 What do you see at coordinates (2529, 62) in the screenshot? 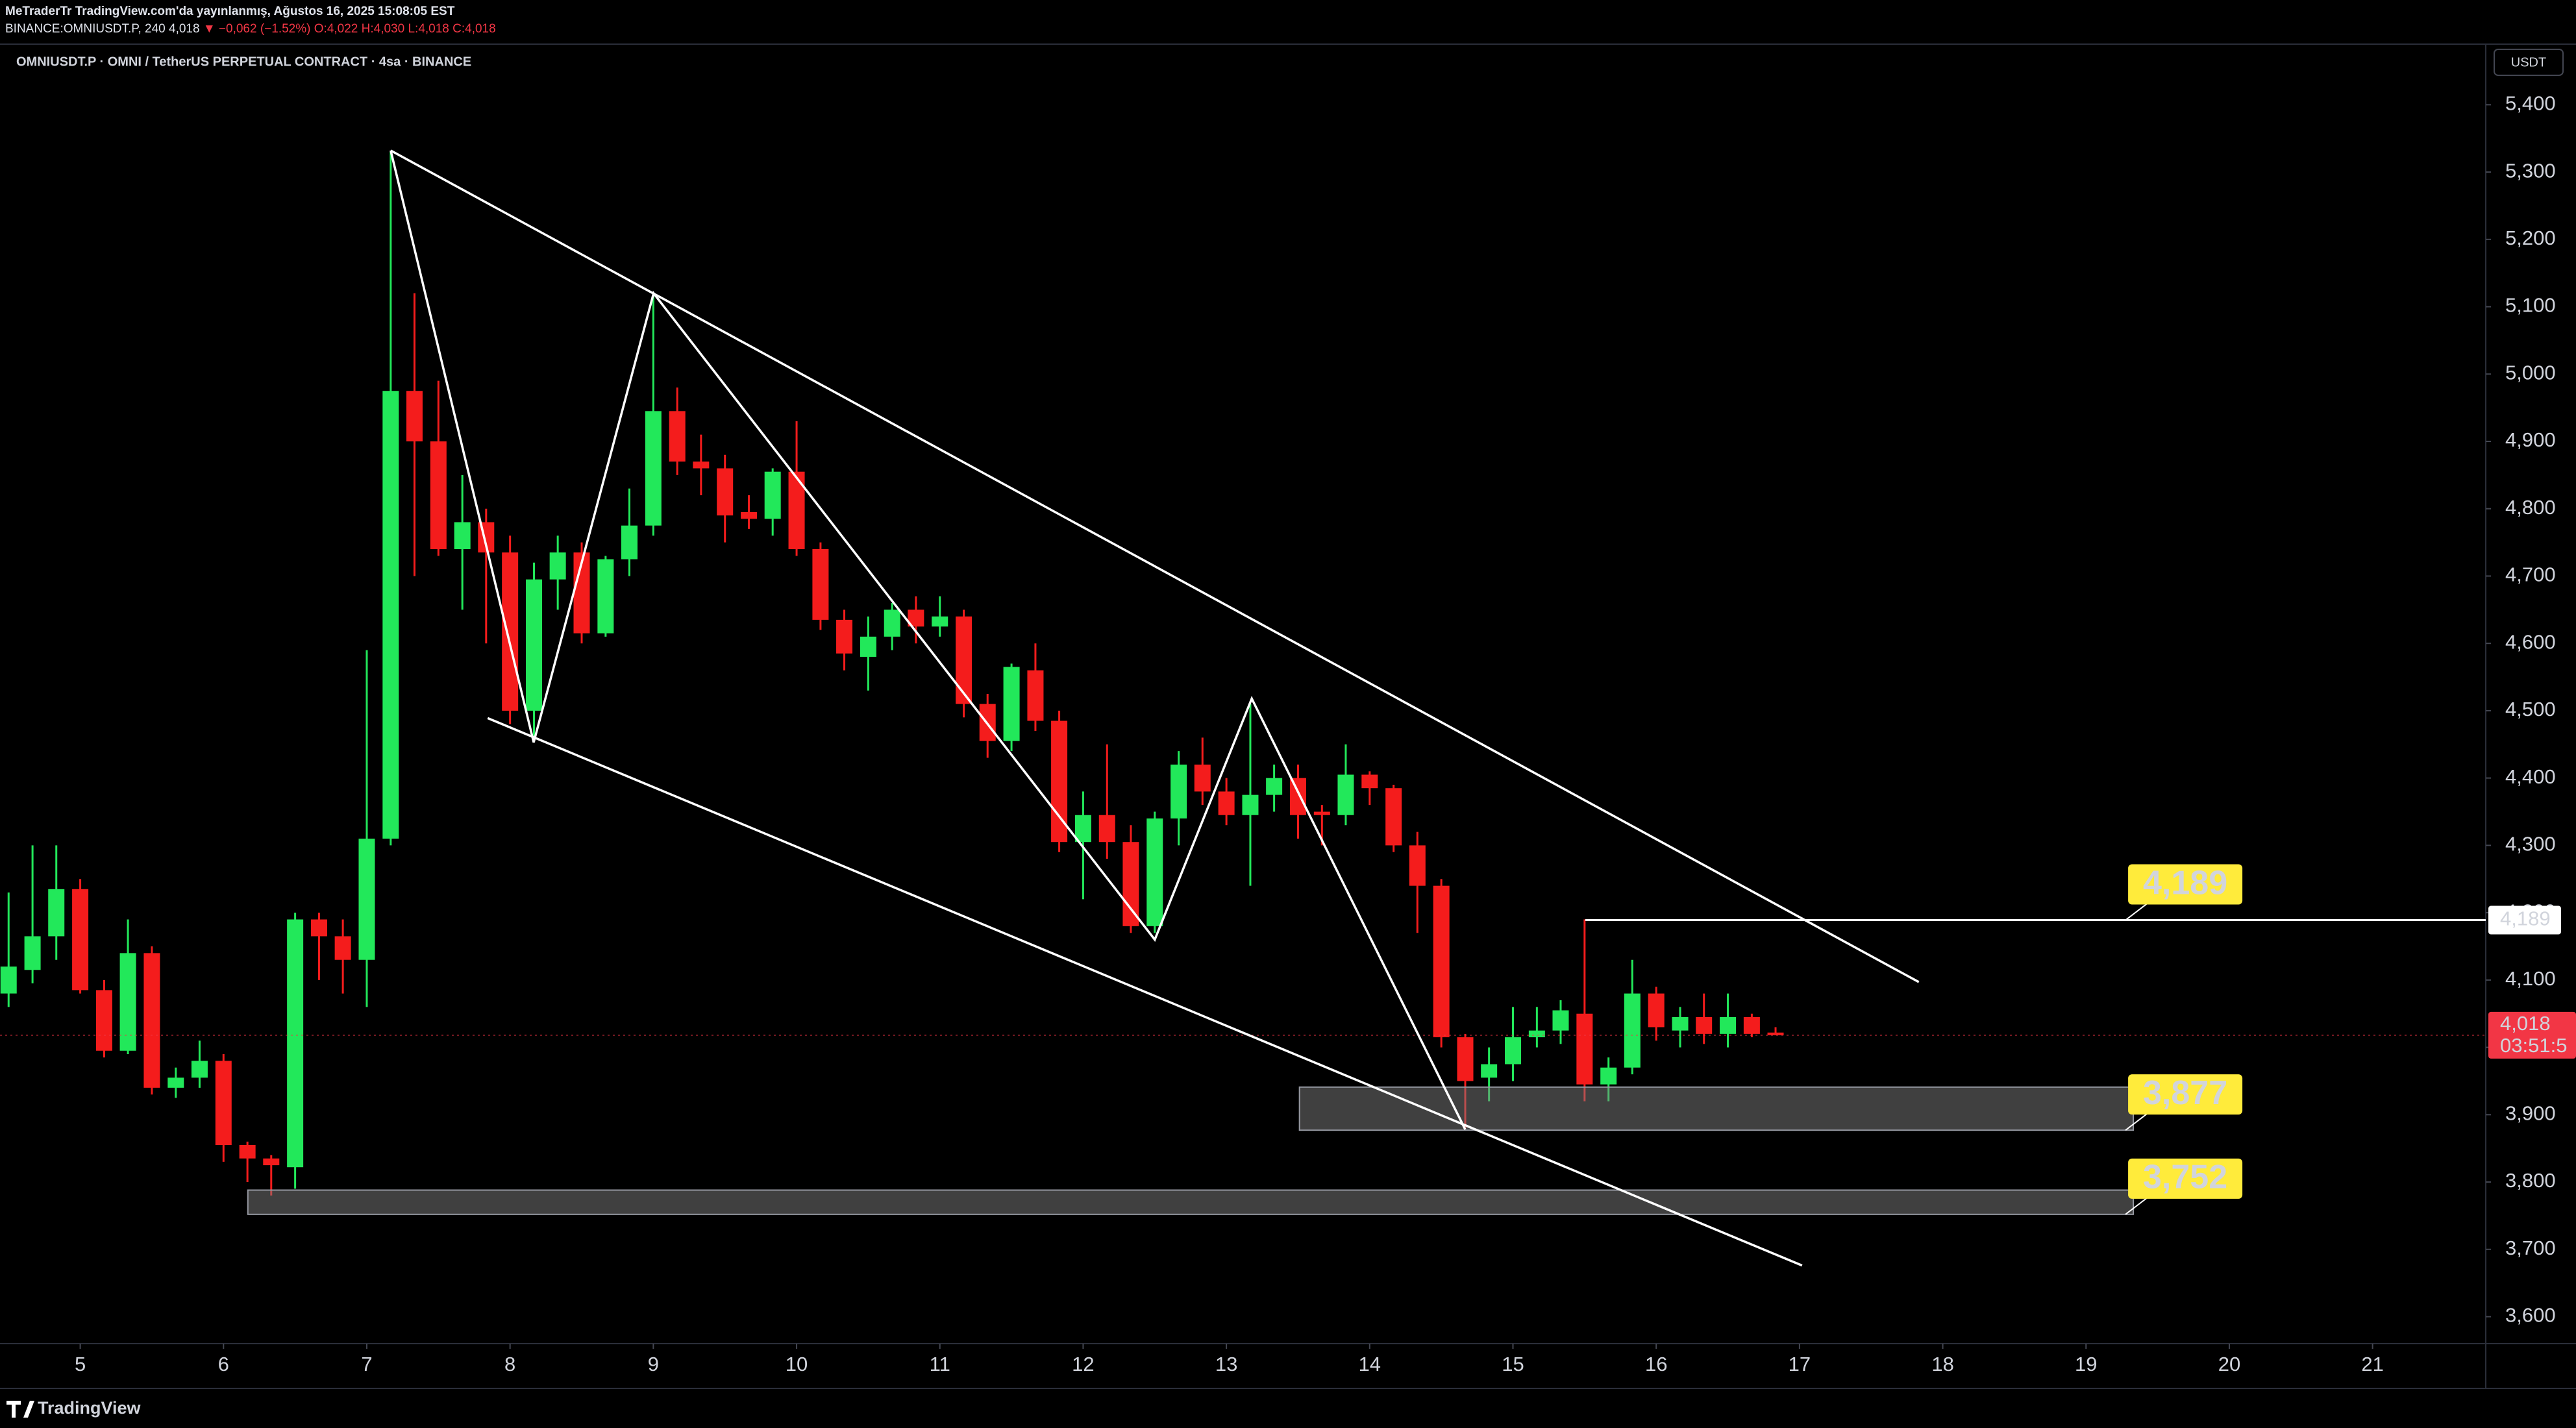
I see `currency-button` at bounding box center [2529, 62].